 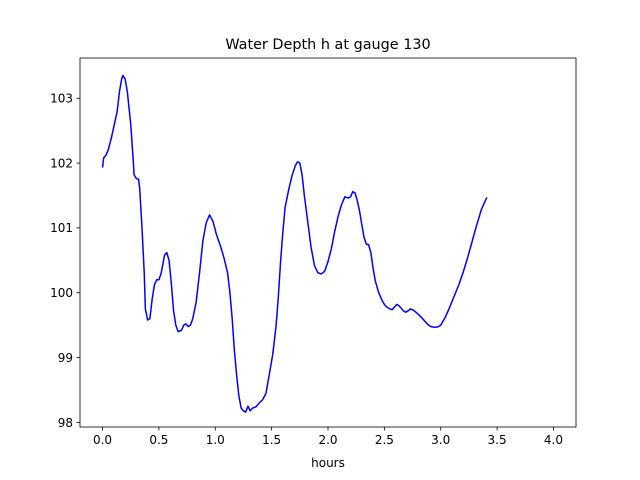 What do you see at coordinates (61, 228) in the screenshot?
I see `y-tick-label: 101` at bounding box center [61, 228].